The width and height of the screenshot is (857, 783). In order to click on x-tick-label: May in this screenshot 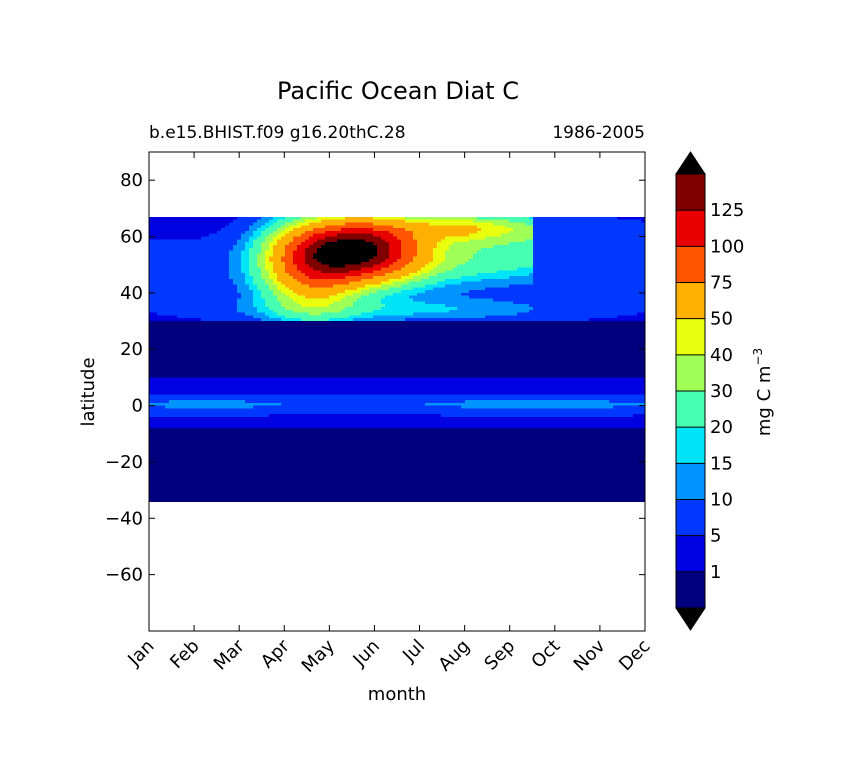, I will do `click(318, 655)`.